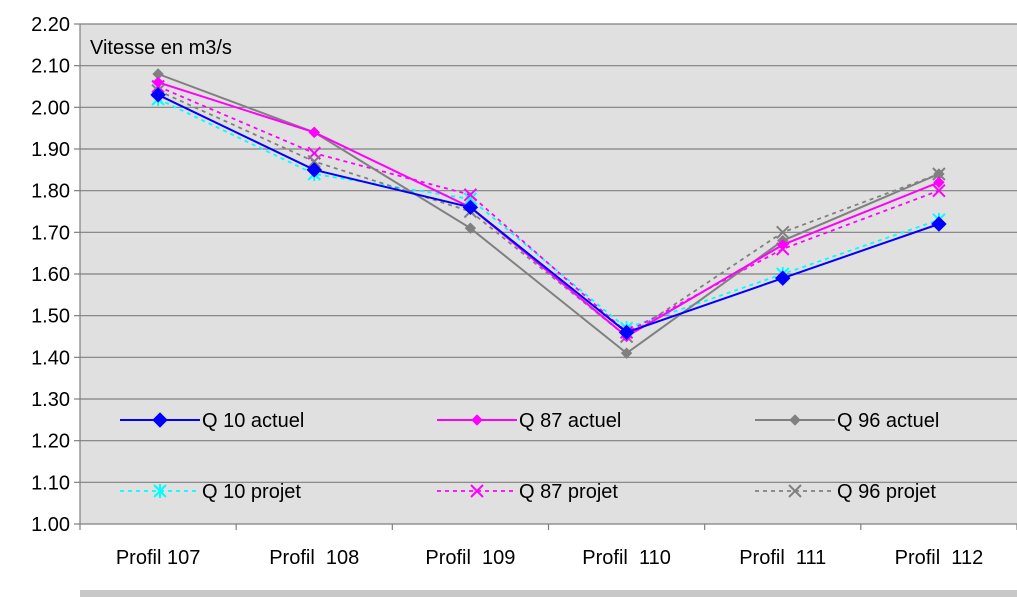  I want to click on legend-entry: Q 96 projet, so click(845, 492).